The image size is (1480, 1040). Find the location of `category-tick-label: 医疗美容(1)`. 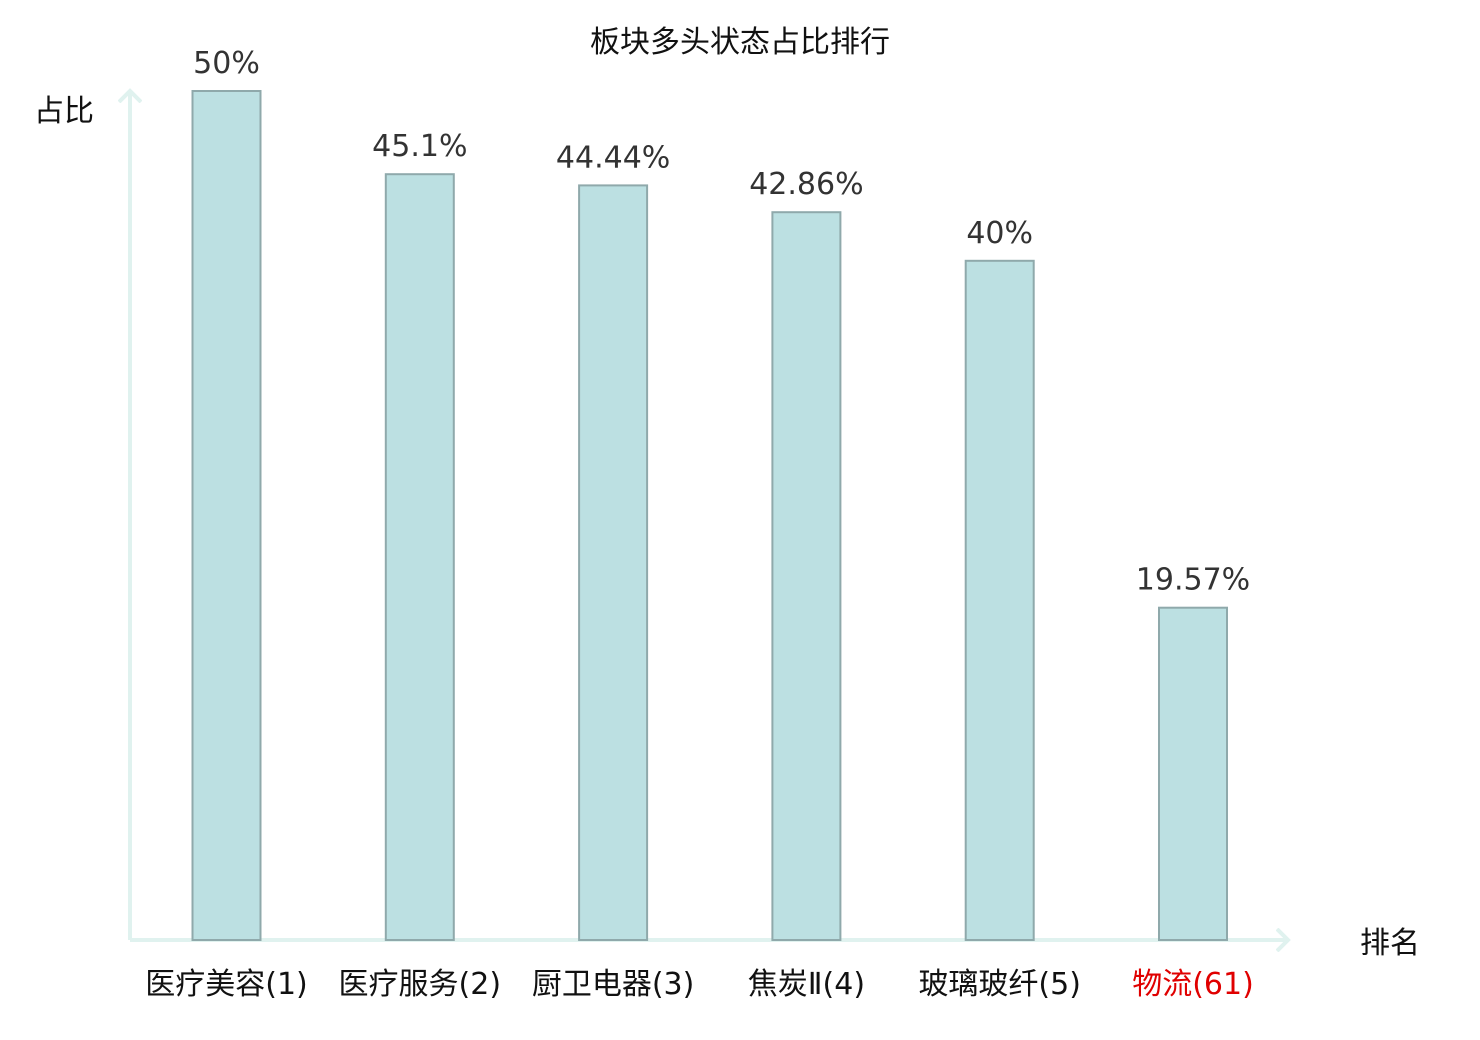

category-tick-label: 医疗美容(1) is located at coordinates (226, 984).